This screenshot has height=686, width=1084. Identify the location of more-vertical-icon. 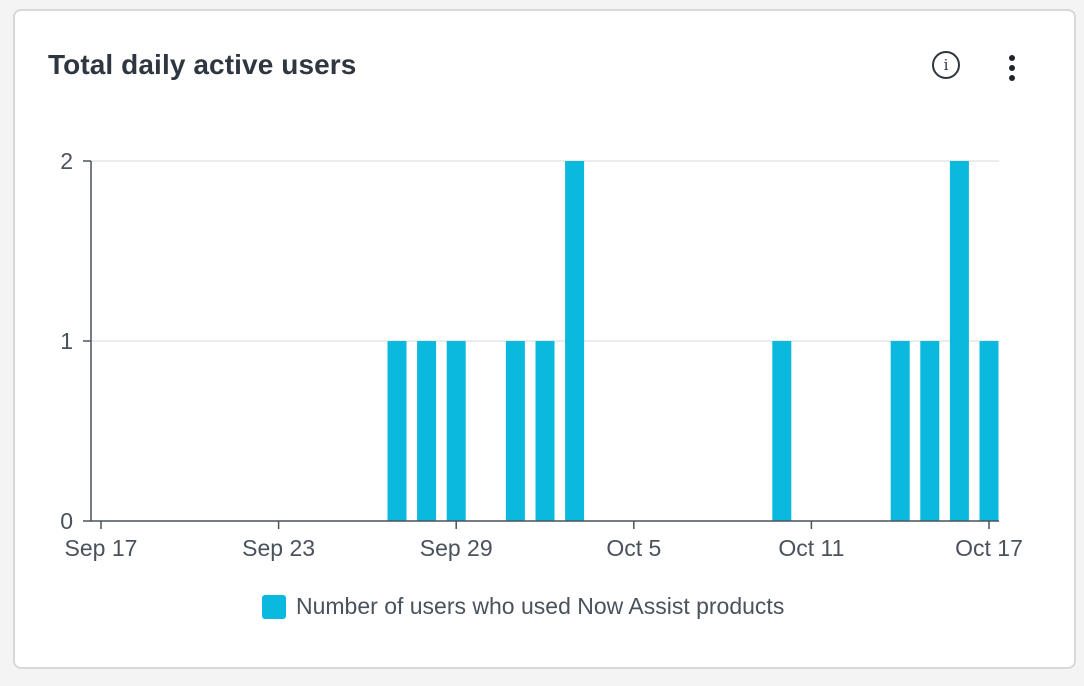
(1012, 68).